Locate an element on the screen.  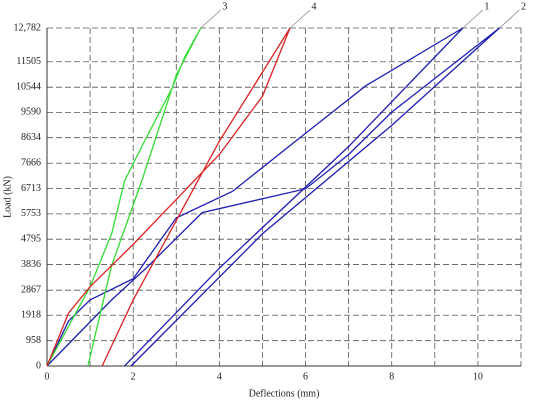
y-tick-label: 12,782 is located at coordinates (28, 27).